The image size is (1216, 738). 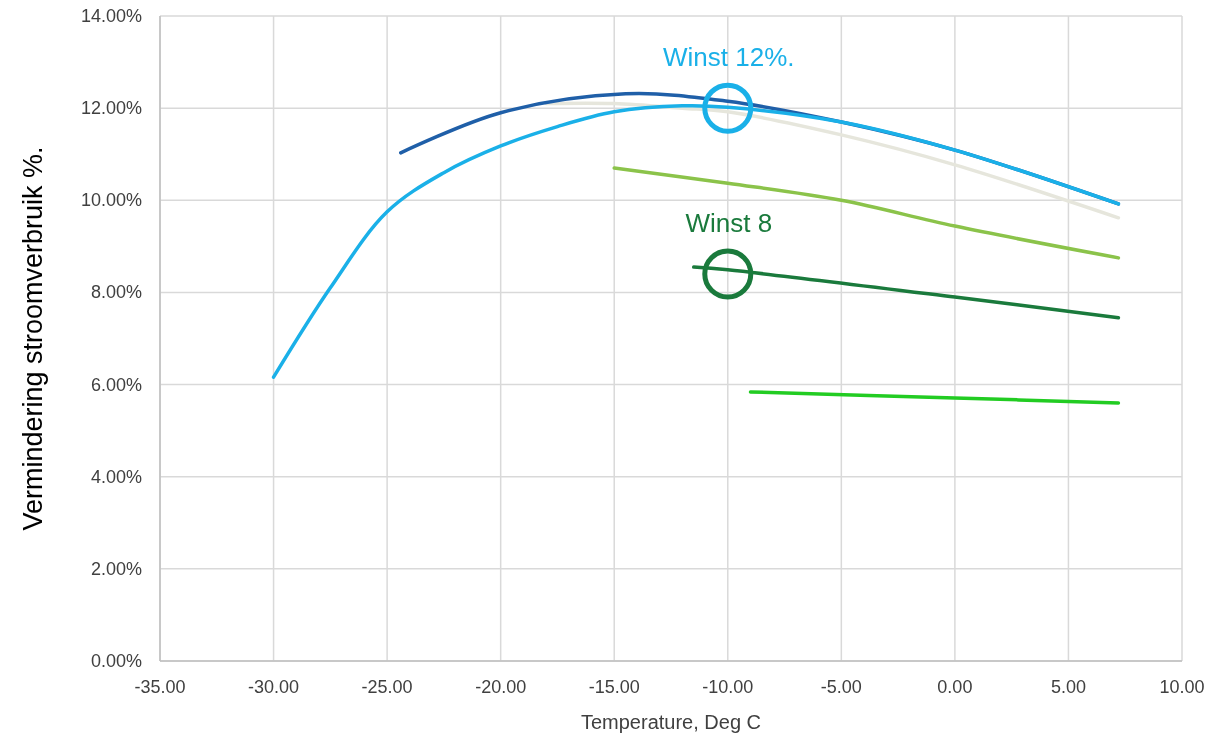 What do you see at coordinates (728, 687) in the screenshot?
I see `x-tick-label: -10.00` at bounding box center [728, 687].